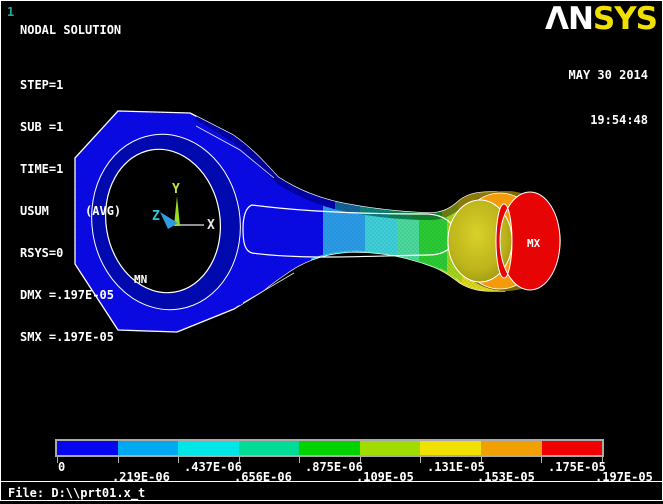 The height and width of the screenshot is (504, 663). I want to click on status-file-path: File: D:\\prt01.x_t, so click(77, 493).